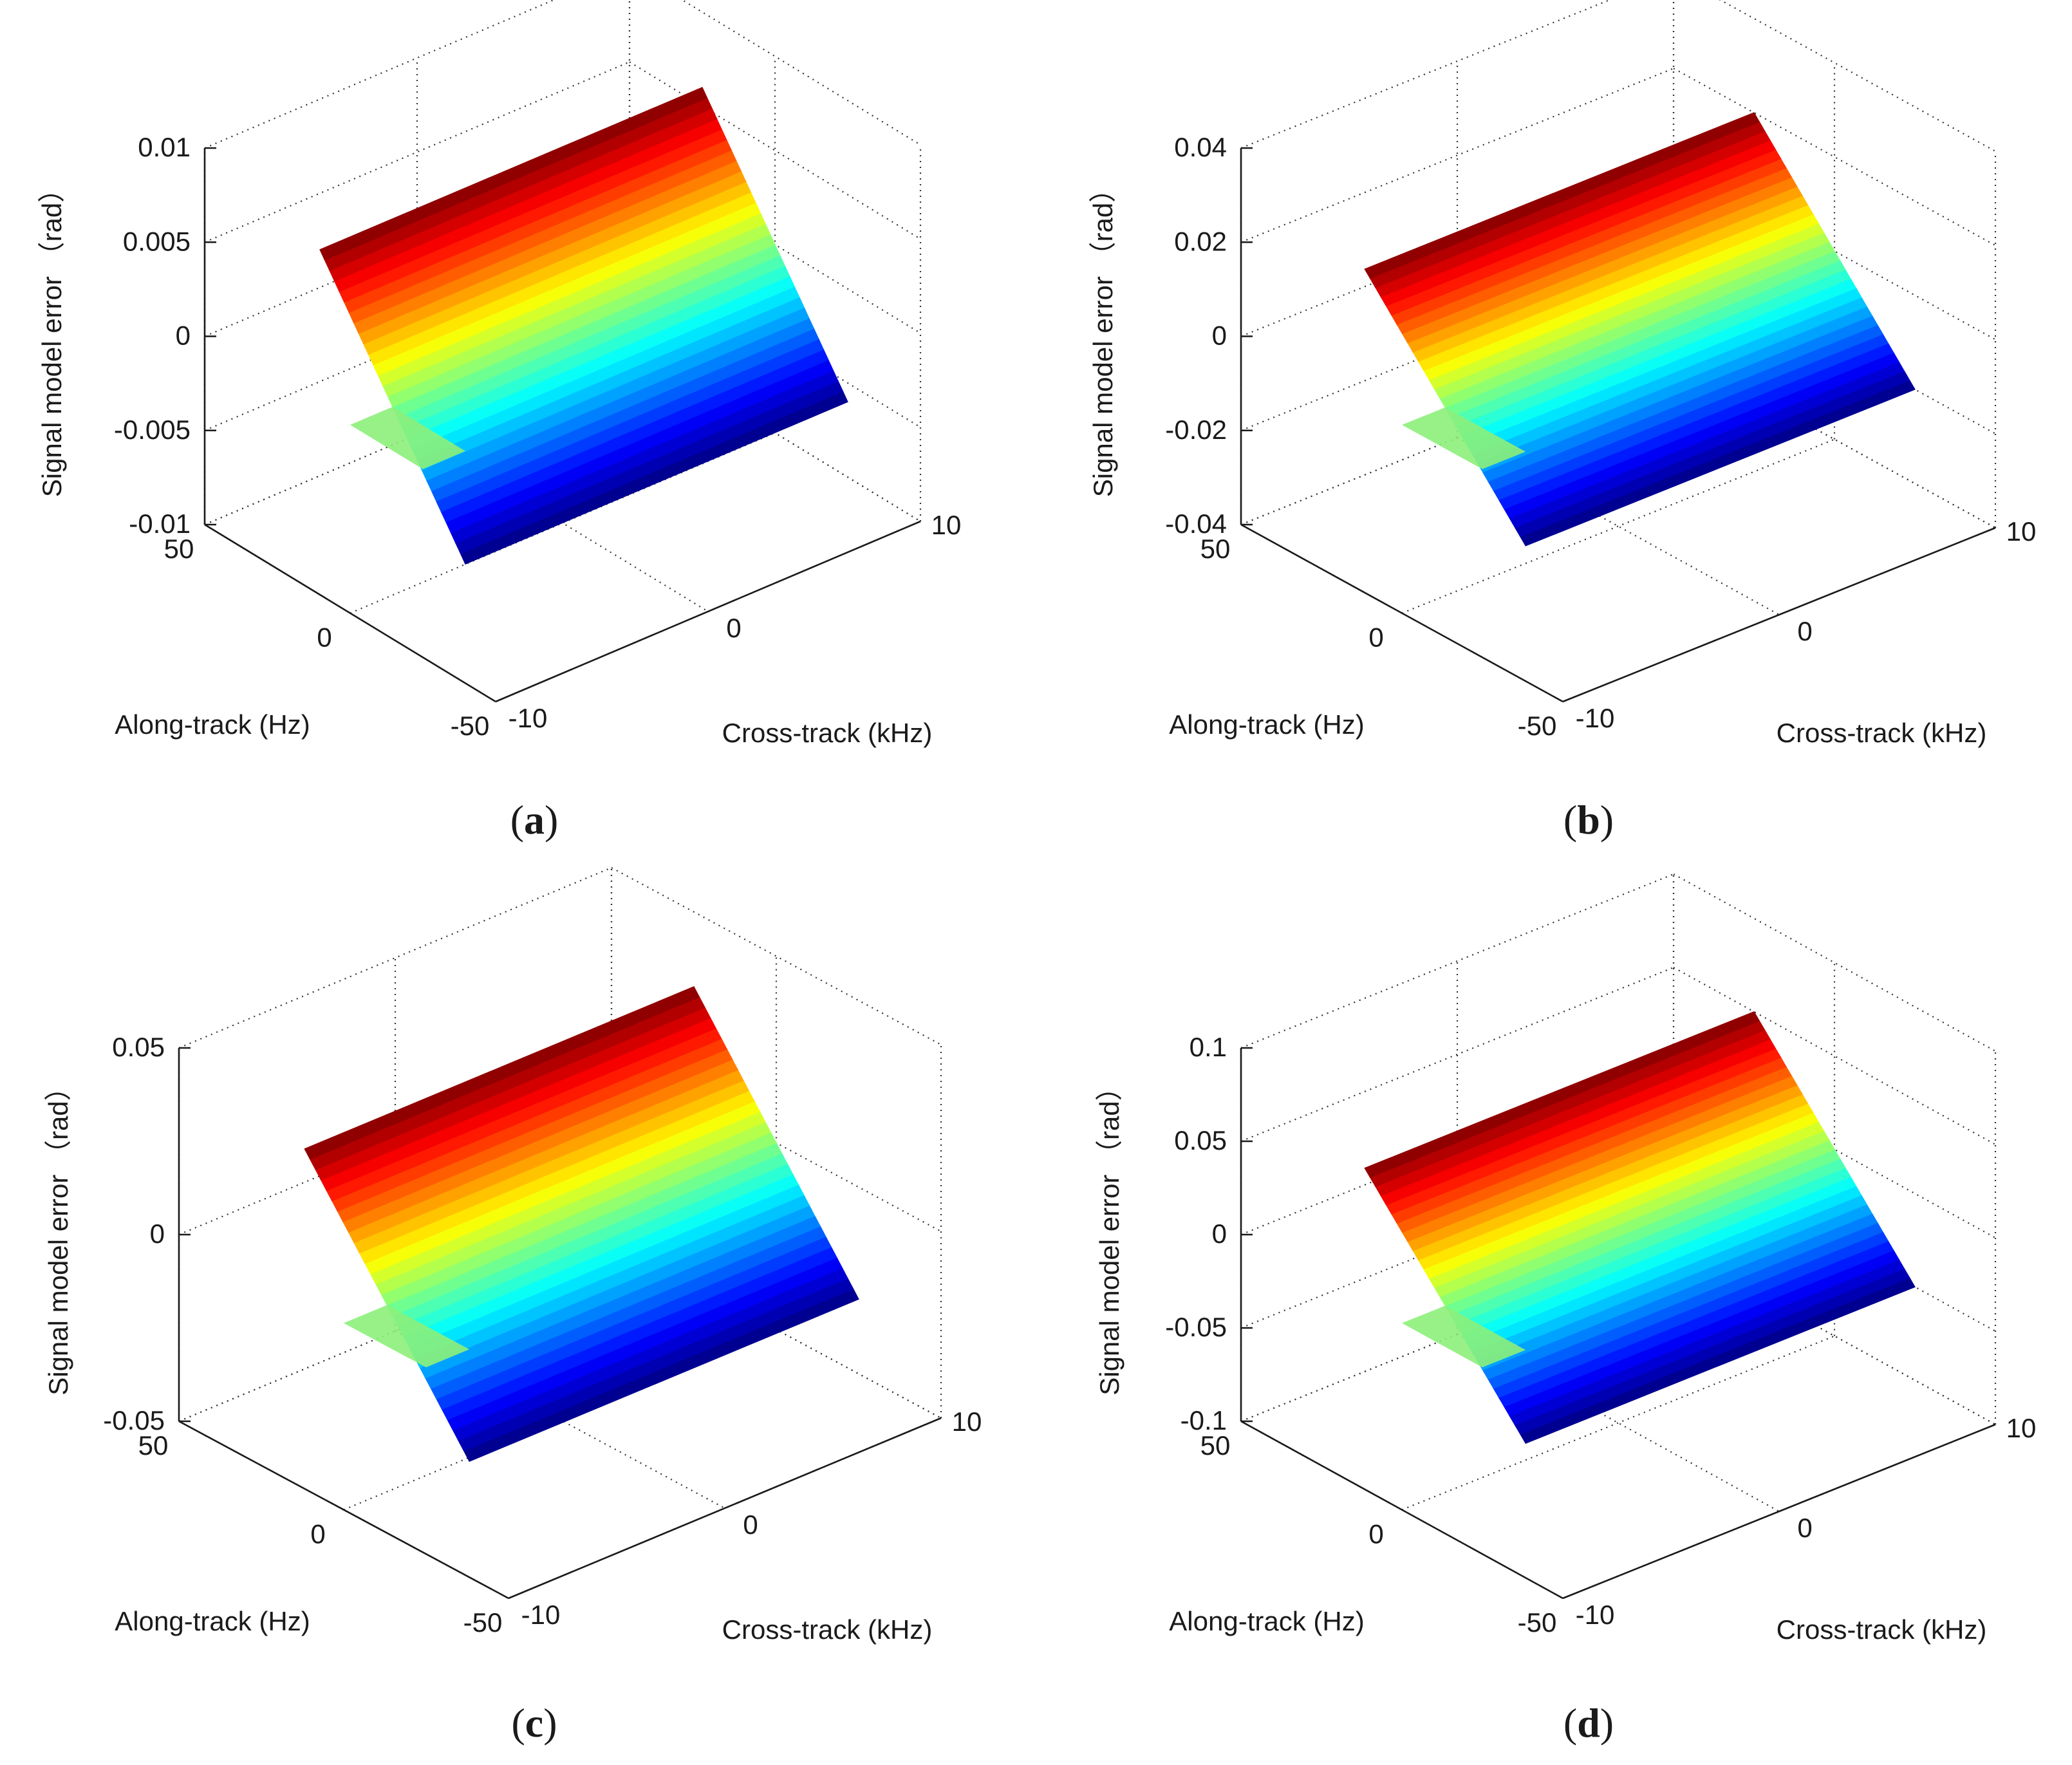 Image resolution: width=2072 pixels, height=1765 pixels. I want to click on tick-labels: -0.05 0 0.05 -50 0 50 -10 0 10, so click(542, 1335).